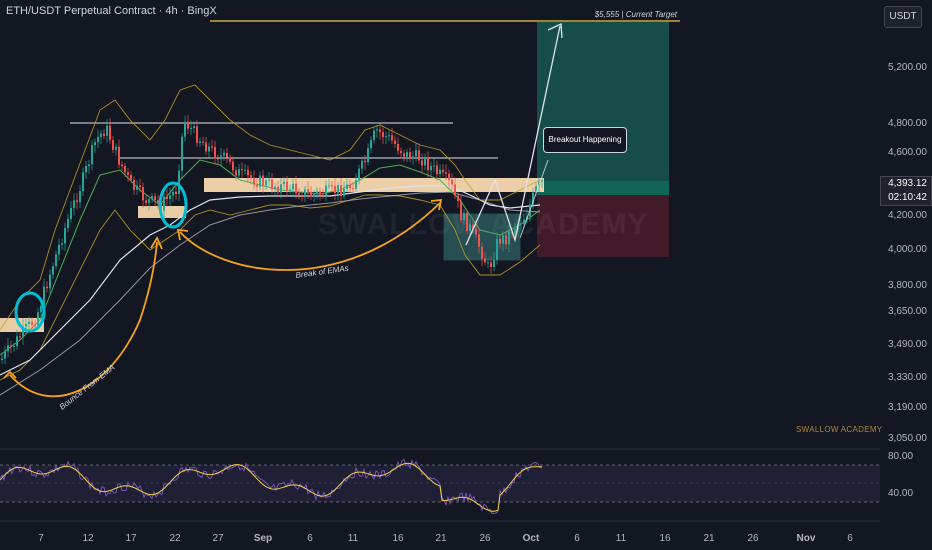 Image resolution: width=932 pixels, height=550 pixels. I want to click on rsi-ma-line, so click(271, 487).